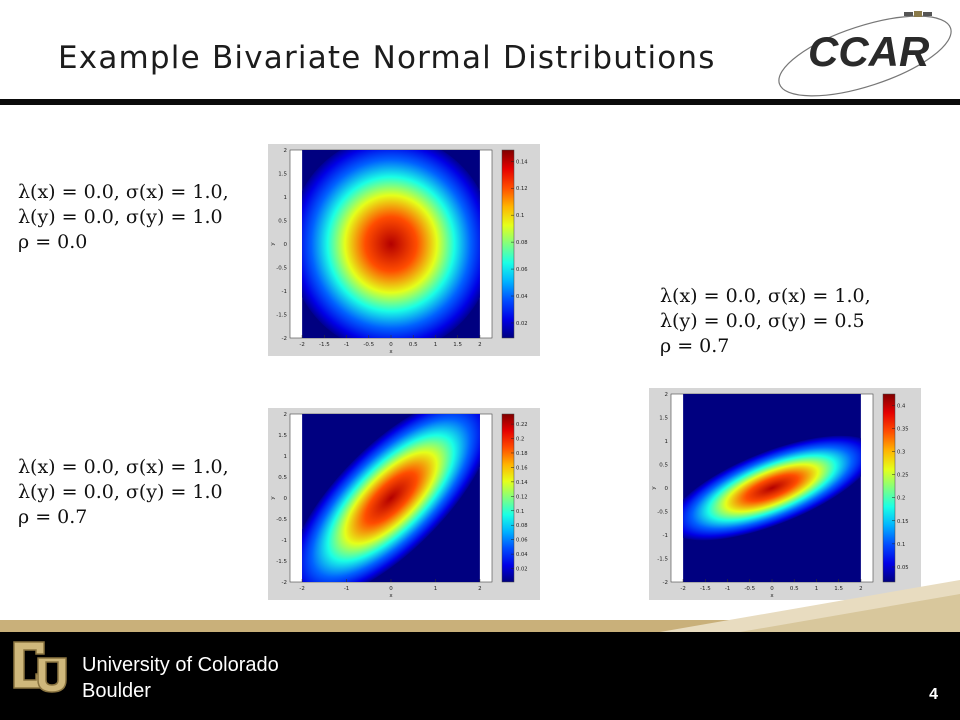  I want to click on footer-wedge, so click(810, 606).